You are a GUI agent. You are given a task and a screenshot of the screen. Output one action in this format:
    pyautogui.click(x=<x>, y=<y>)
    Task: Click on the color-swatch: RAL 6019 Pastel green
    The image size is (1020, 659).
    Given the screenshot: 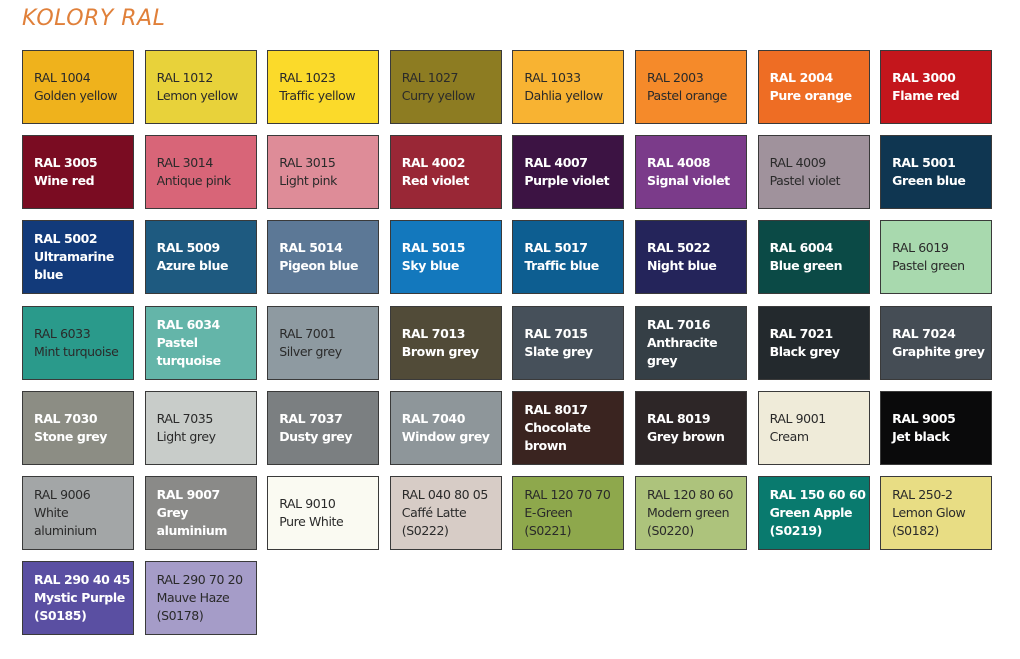 What is the action you would take?
    pyautogui.click(x=936, y=257)
    